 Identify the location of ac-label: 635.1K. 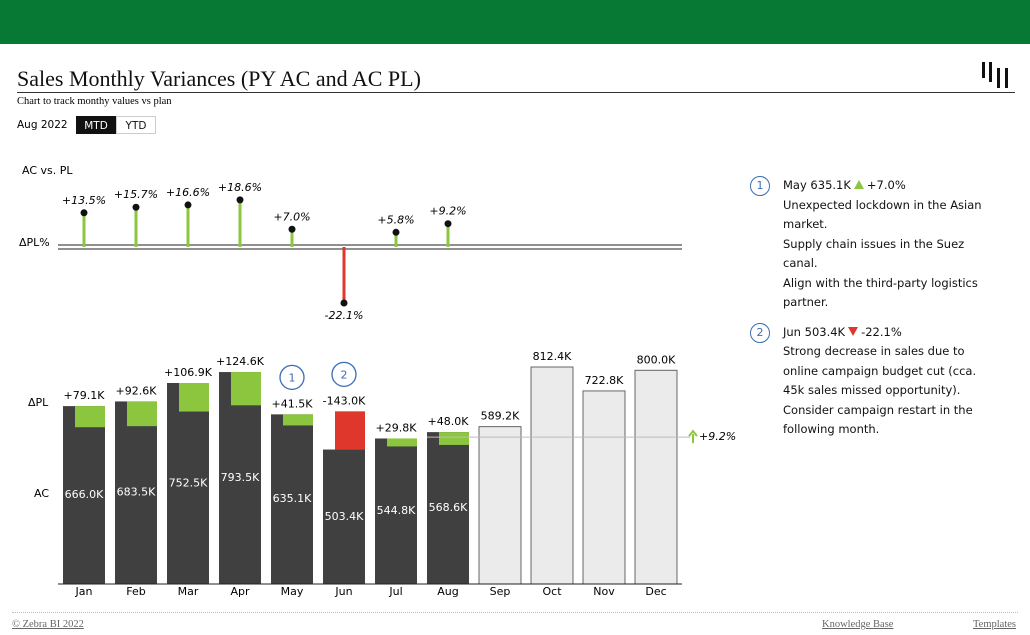
(292, 498).